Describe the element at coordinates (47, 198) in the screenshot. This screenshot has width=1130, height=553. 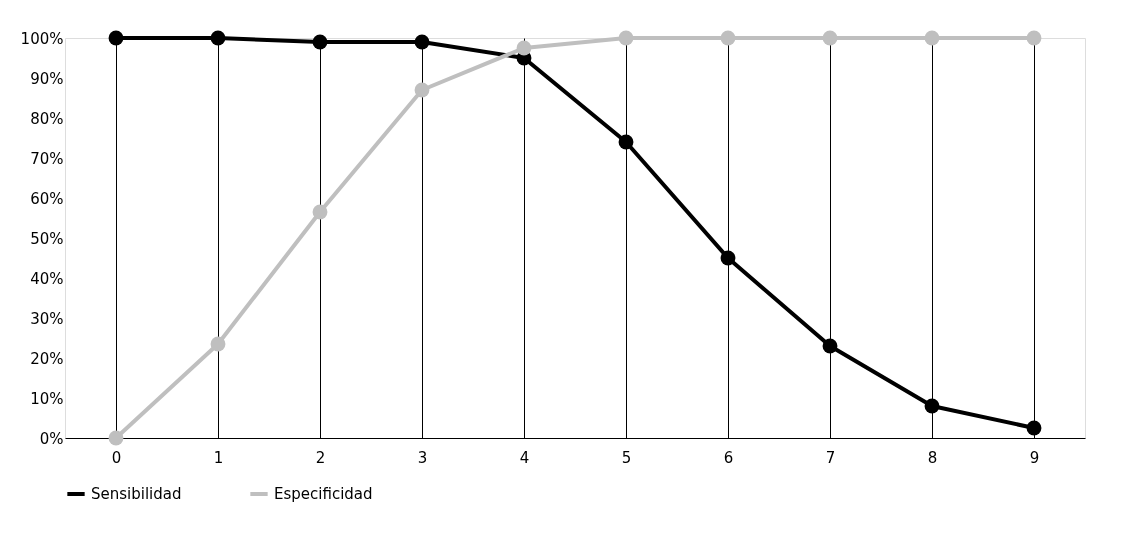
I see `y-tick-label: 60%` at that location.